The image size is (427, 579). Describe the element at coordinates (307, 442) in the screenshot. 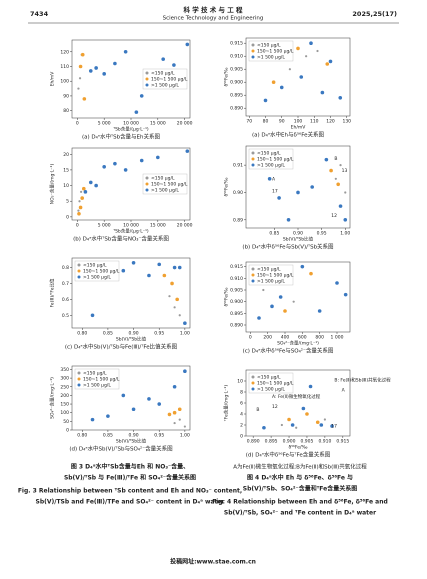

I see `x-tick-label: 0.905` at that location.